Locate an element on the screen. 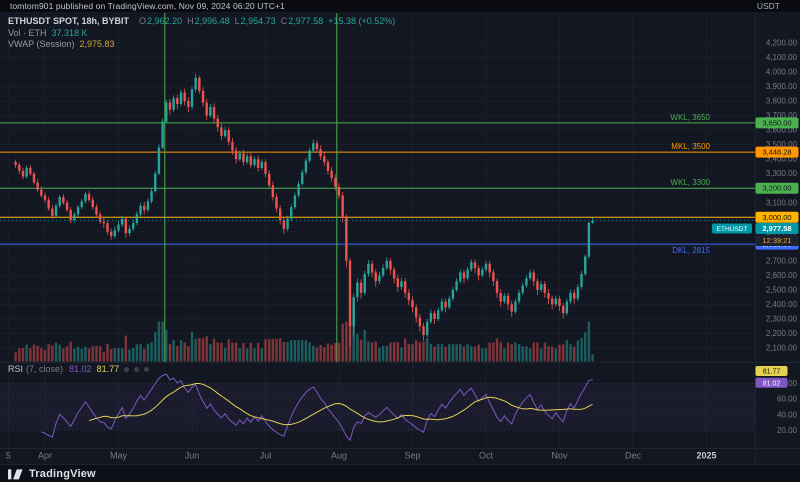 Image resolution: width=800 pixels, height=482 pixels. eye-icon is located at coordinates (127, 369).